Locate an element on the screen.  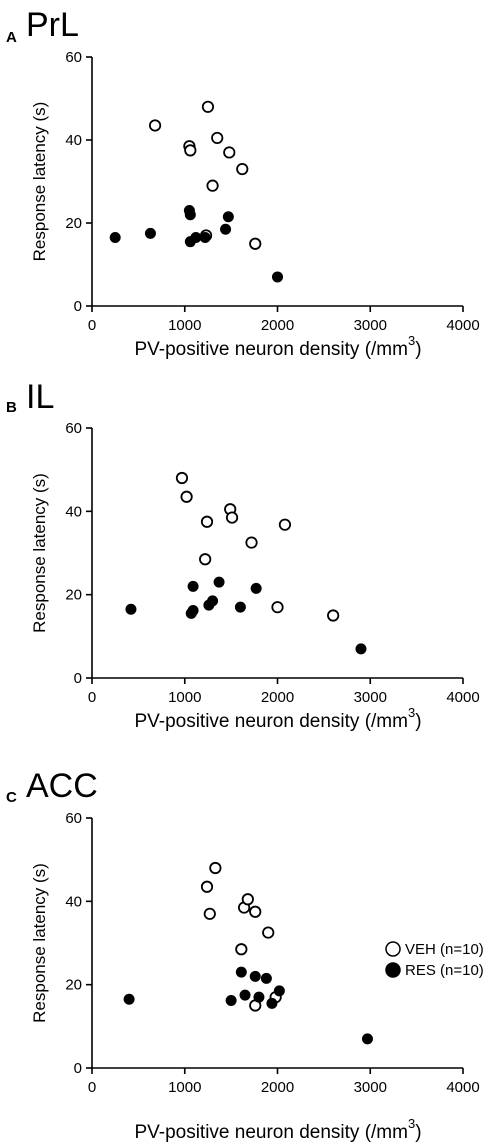
panel-letter: C is located at coordinates (11, 797).